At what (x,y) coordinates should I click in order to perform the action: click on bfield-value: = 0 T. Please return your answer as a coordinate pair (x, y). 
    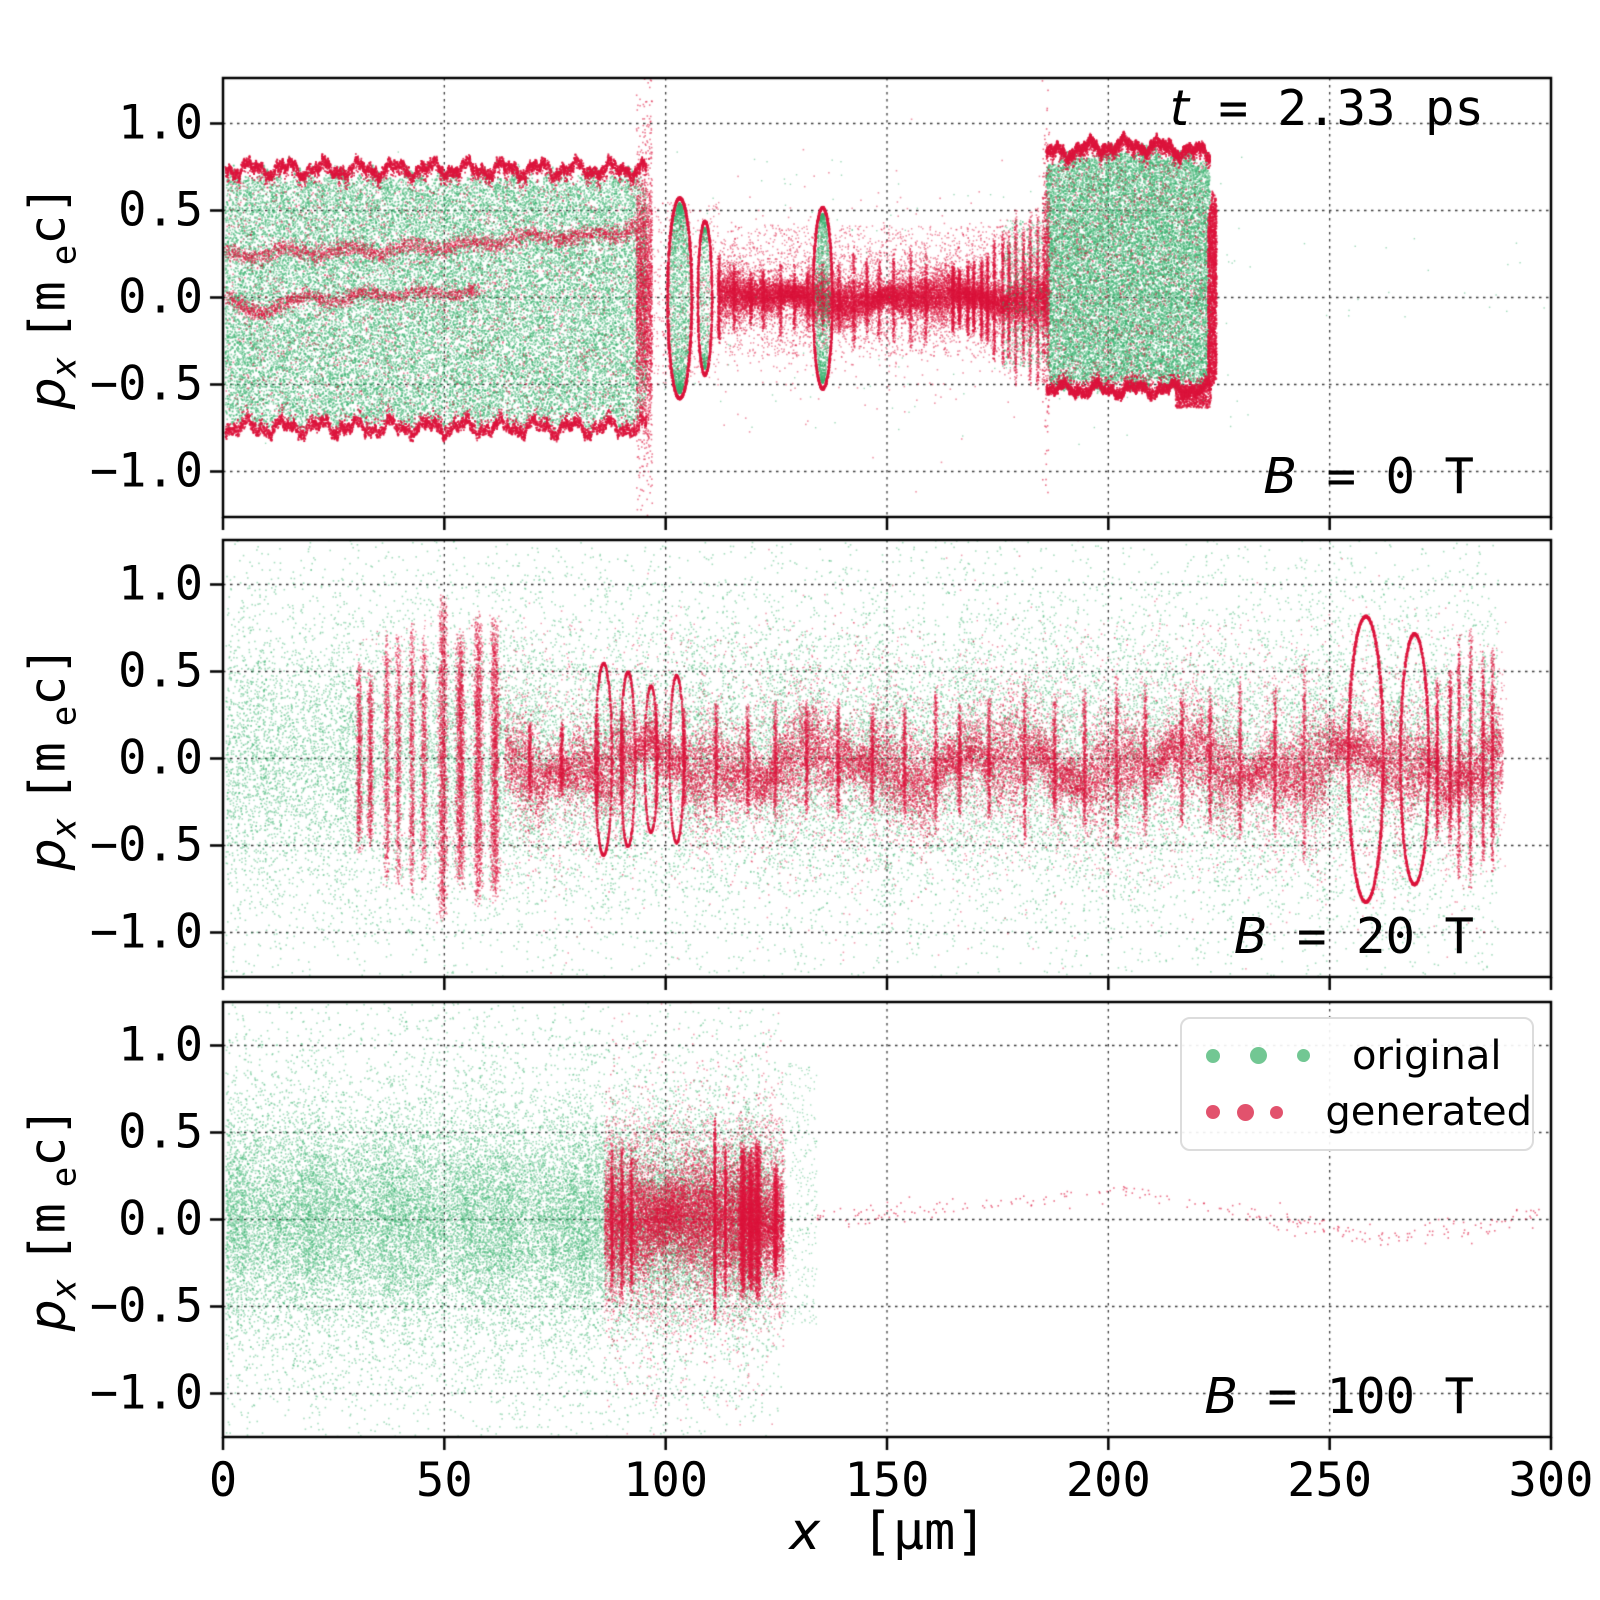
    Looking at the image, I should click on (1385, 476).